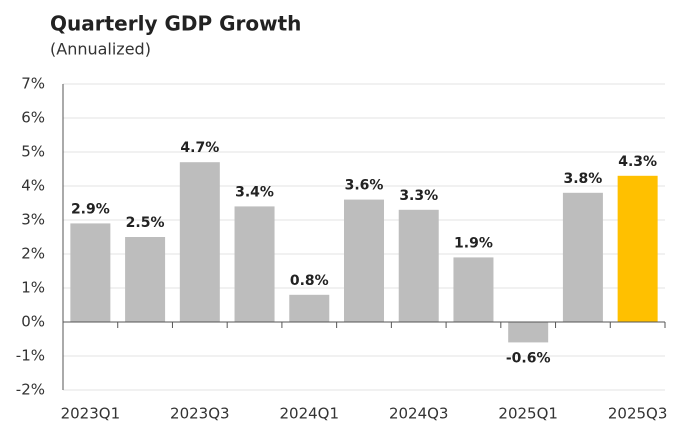  I want to click on x-tick-label: 2024Q3, so click(419, 414).